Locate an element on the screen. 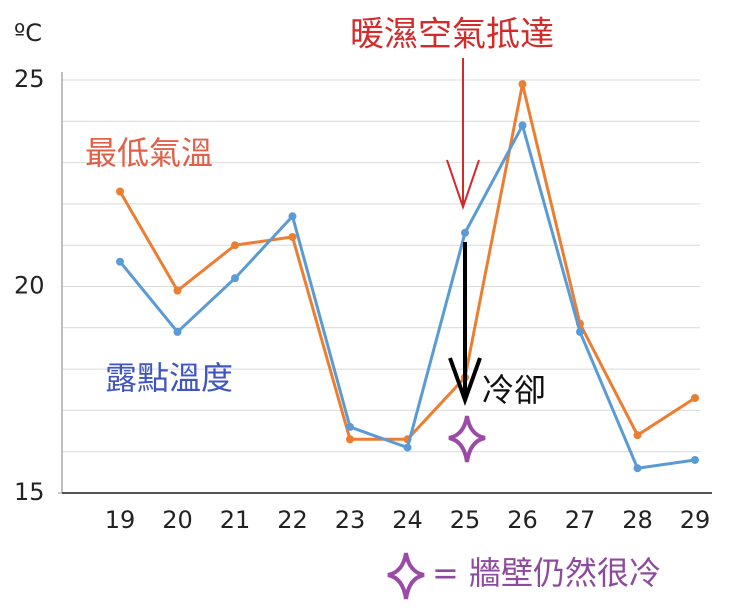  x-tick-label: 27 is located at coordinates (580, 520).